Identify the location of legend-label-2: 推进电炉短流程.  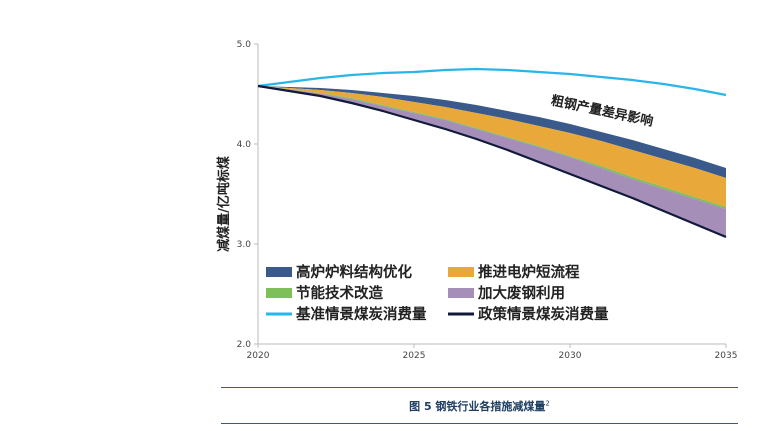
(529, 272).